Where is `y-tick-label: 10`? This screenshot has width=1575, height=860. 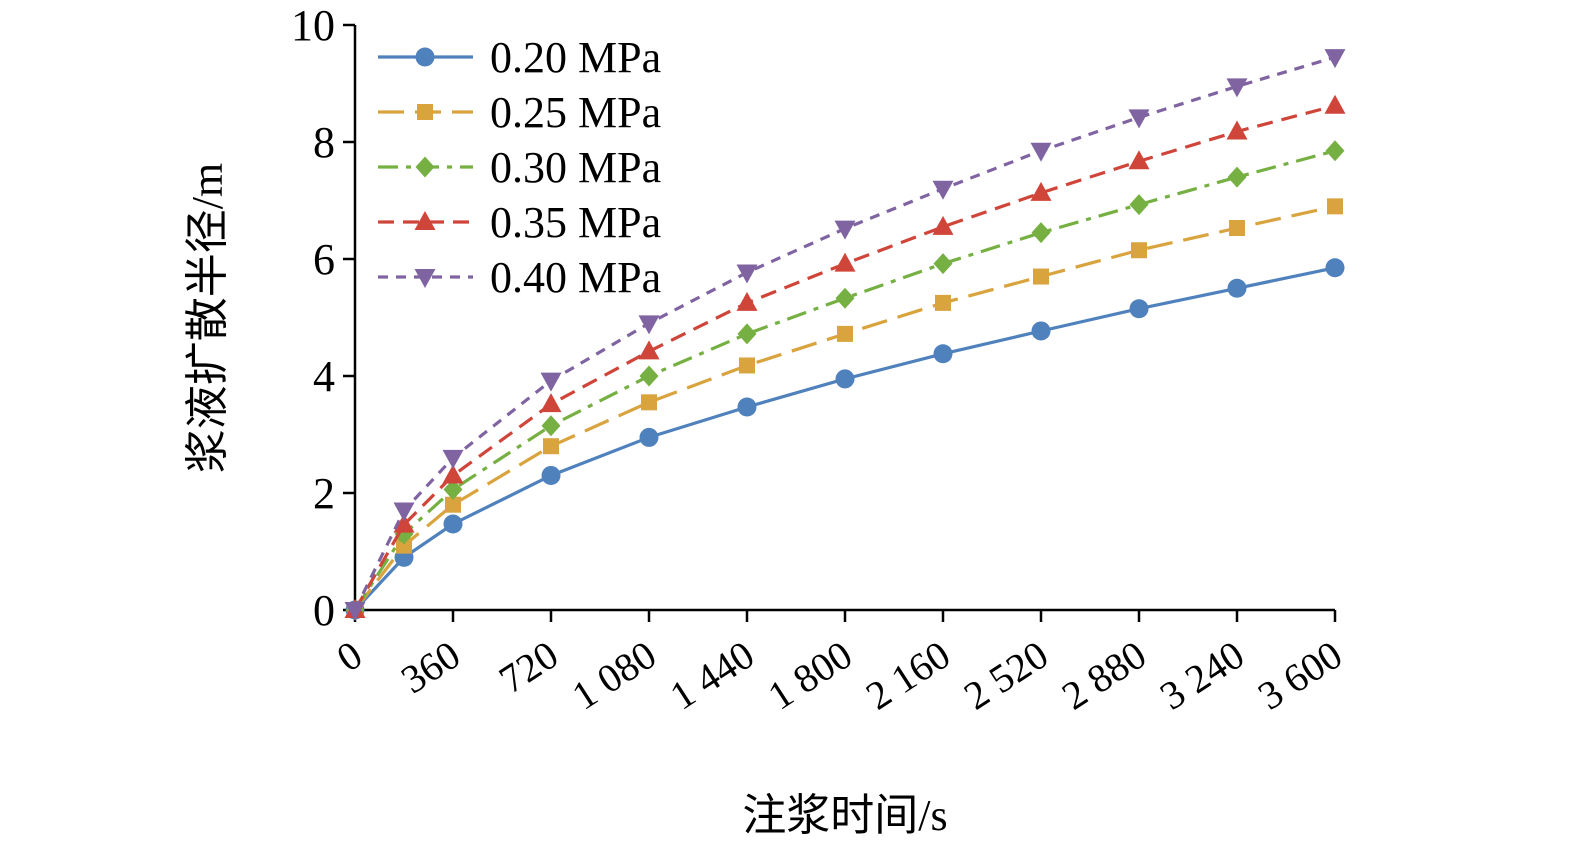
y-tick-label: 10 is located at coordinates (313, 25).